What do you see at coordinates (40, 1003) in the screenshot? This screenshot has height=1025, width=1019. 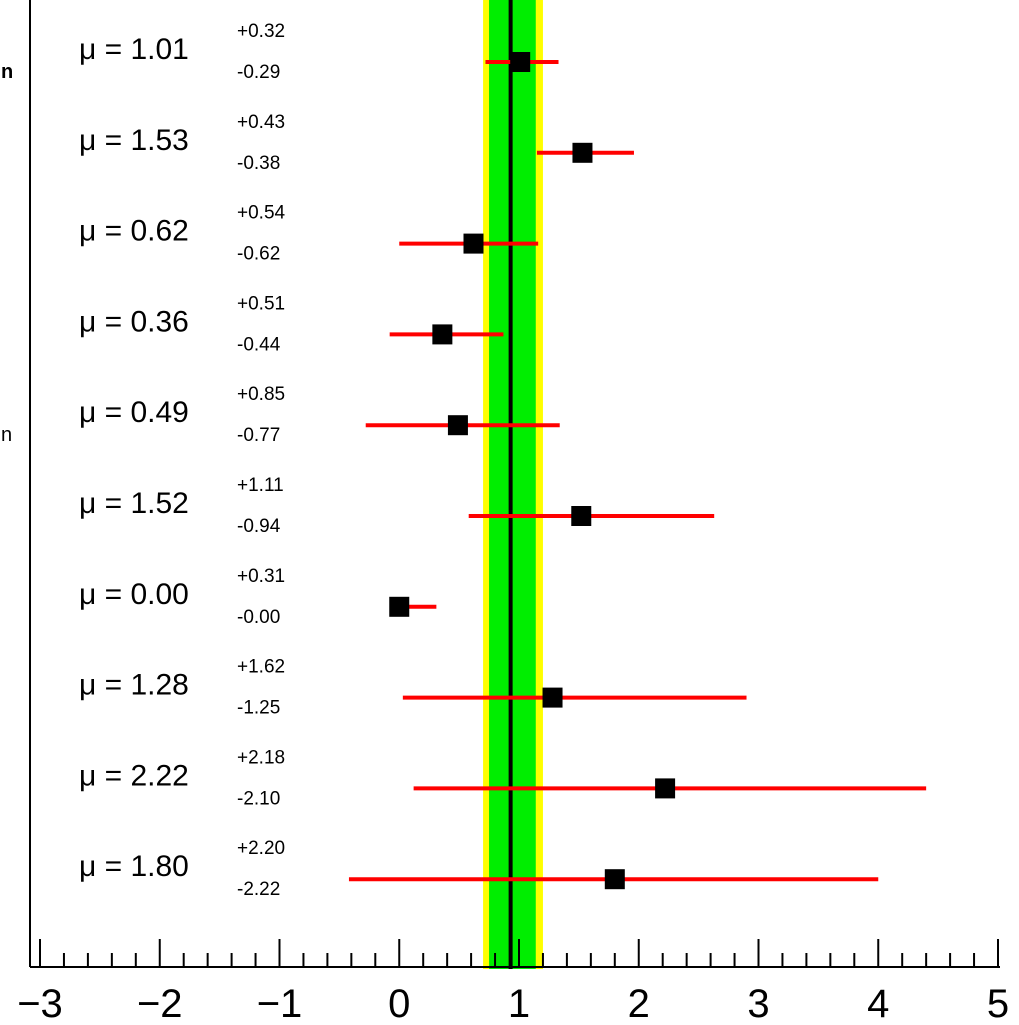 I see `x-tick-label-0: −3` at bounding box center [40, 1003].